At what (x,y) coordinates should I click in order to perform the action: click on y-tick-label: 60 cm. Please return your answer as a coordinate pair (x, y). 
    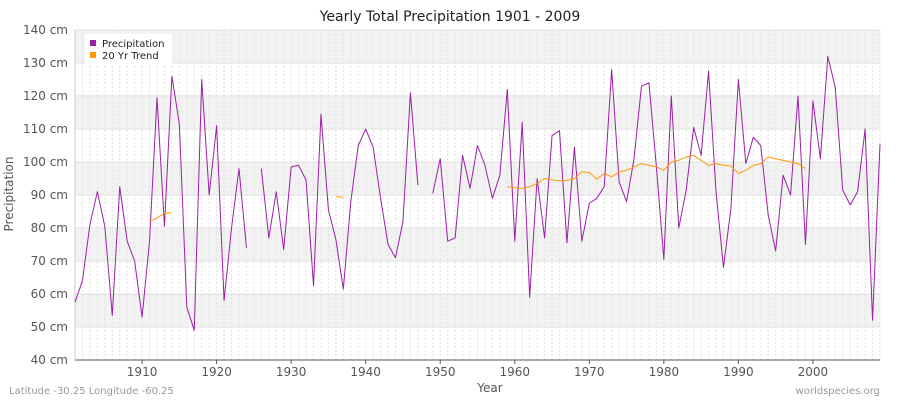
    Looking at the image, I should click on (49, 294).